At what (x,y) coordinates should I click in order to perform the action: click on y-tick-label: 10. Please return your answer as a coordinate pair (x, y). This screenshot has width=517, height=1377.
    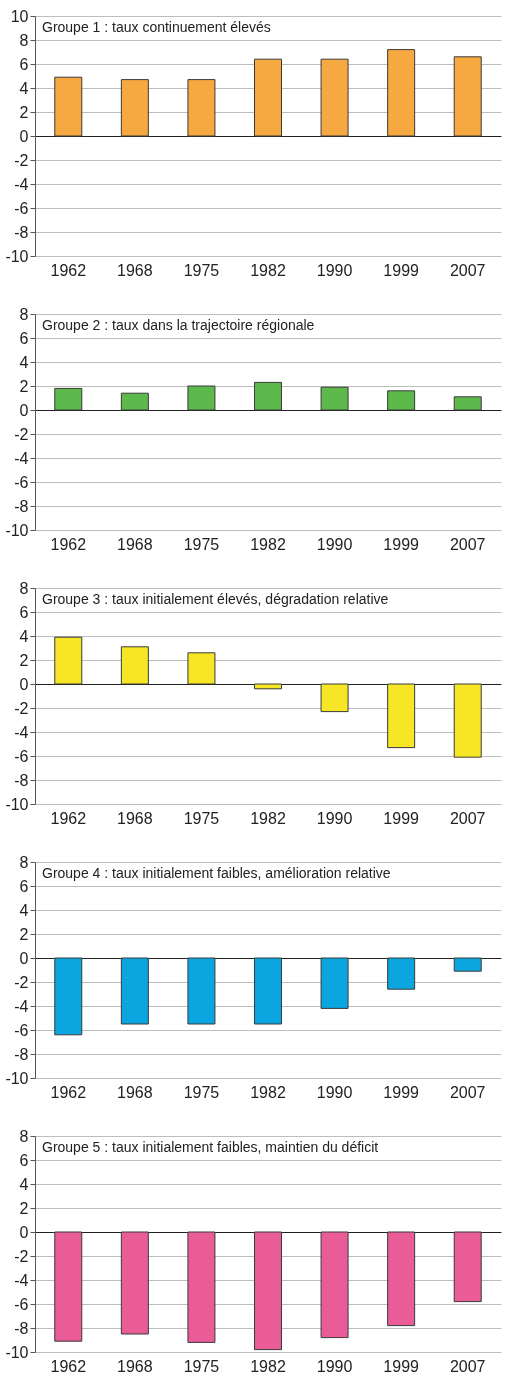
    Looking at the image, I should click on (19, 16).